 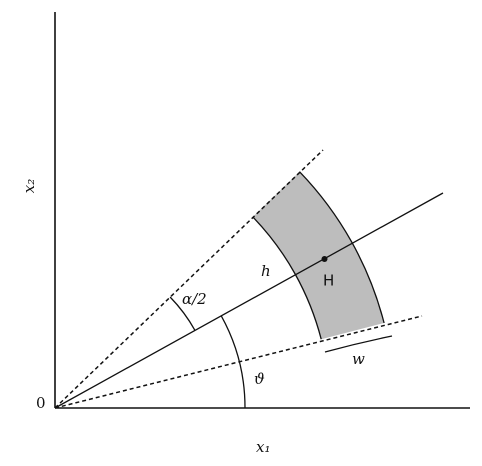 I want to click on half-angle-arc, so click(x=182, y=313).